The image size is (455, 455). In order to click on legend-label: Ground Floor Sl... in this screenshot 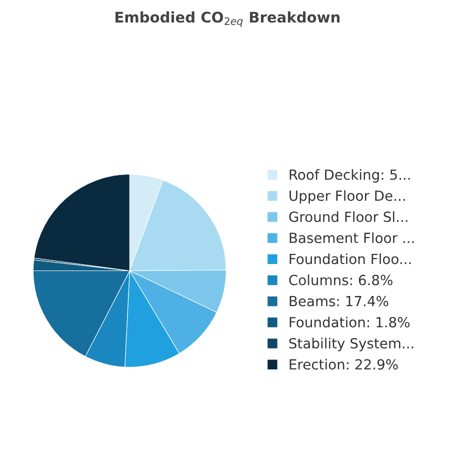, I will do `click(348, 216)`.